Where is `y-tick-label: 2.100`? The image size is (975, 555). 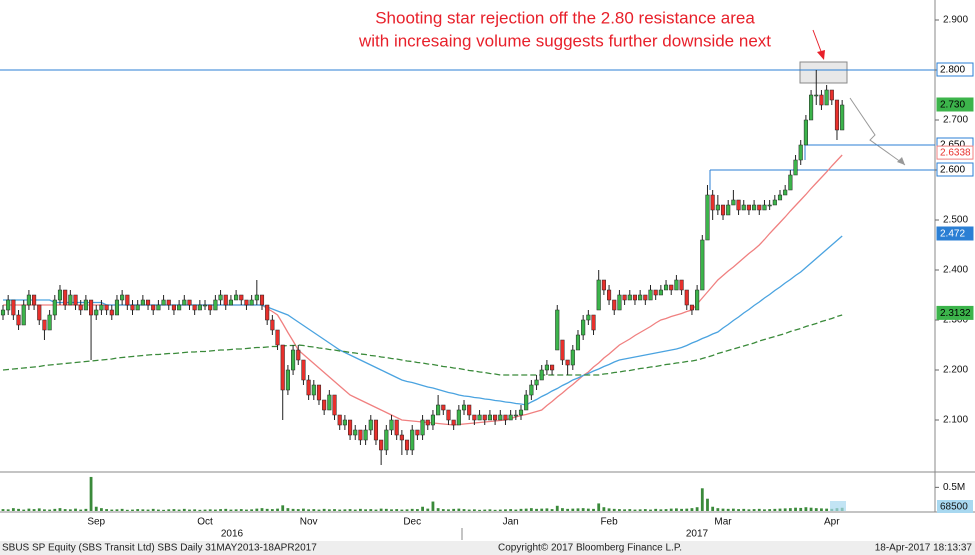
y-tick-label: 2.100 is located at coordinates (955, 420).